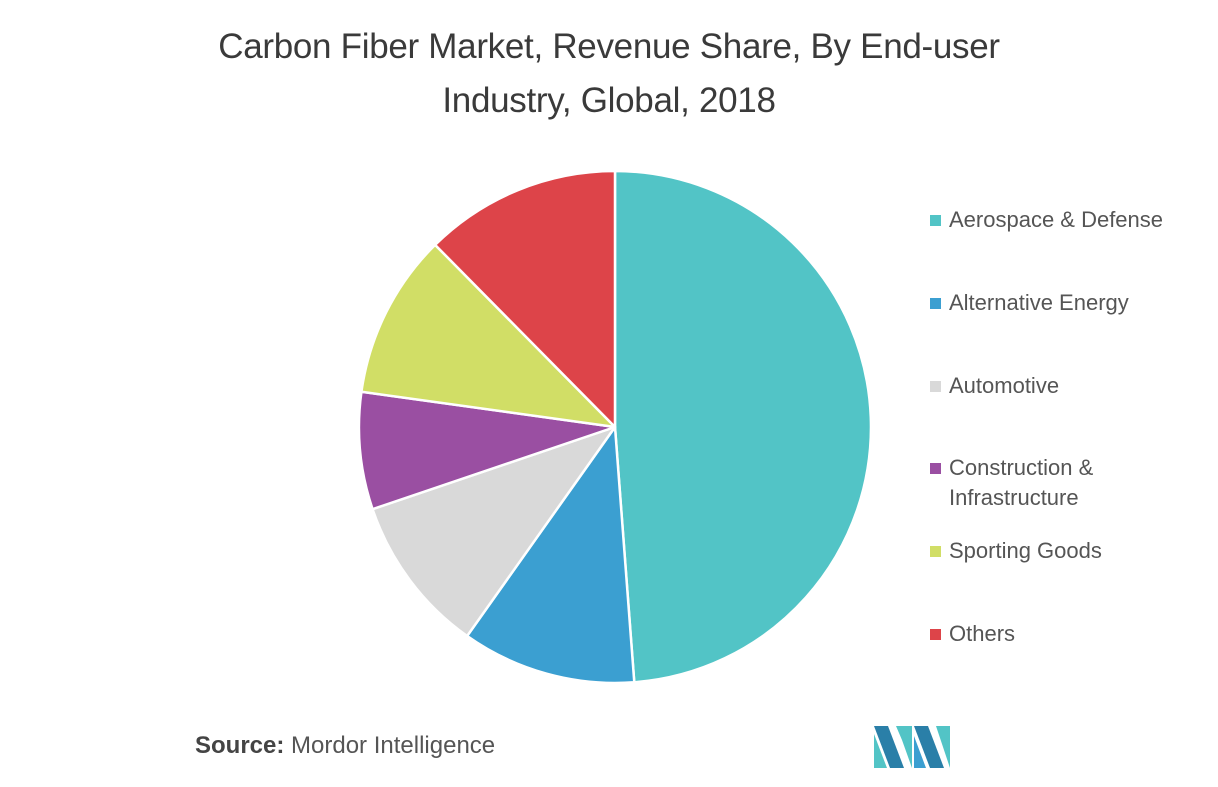 This screenshot has height=787, width=1218. I want to click on pie-slice-aerospace-defense, so click(743, 426).